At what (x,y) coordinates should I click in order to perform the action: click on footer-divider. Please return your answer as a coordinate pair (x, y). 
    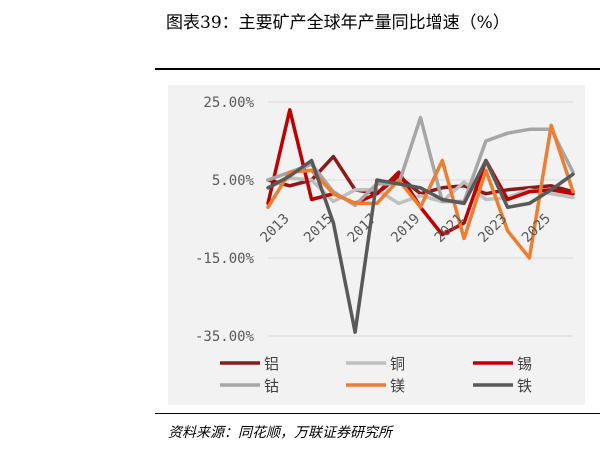
    Looking at the image, I should click on (377, 413).